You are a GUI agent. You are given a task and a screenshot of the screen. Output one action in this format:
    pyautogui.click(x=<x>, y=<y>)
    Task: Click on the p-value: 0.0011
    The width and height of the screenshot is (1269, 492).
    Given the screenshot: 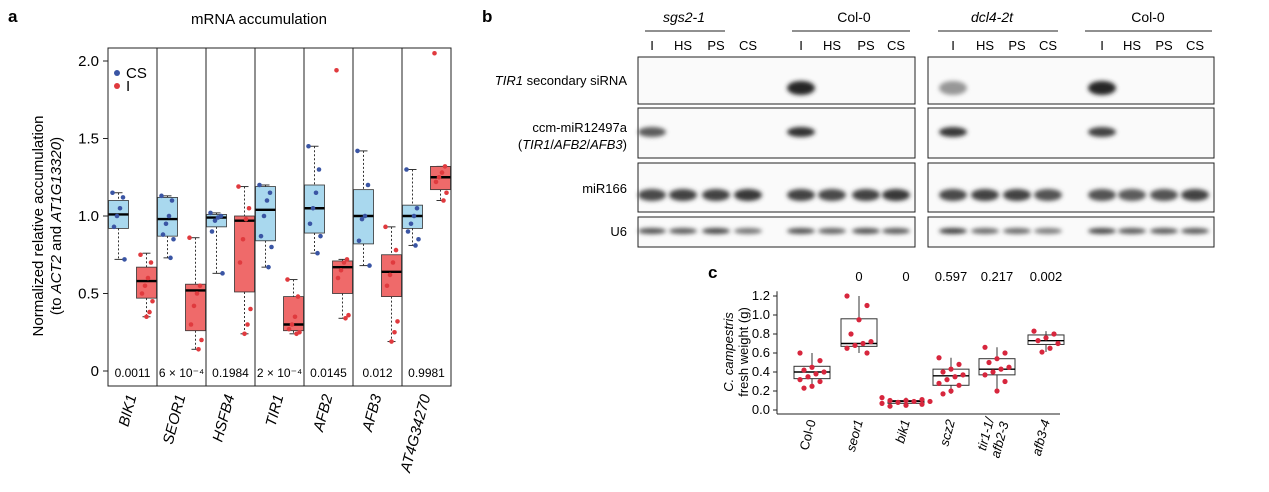 What is the action you would take?
    pyautogui.click(x=133, y=373)
    